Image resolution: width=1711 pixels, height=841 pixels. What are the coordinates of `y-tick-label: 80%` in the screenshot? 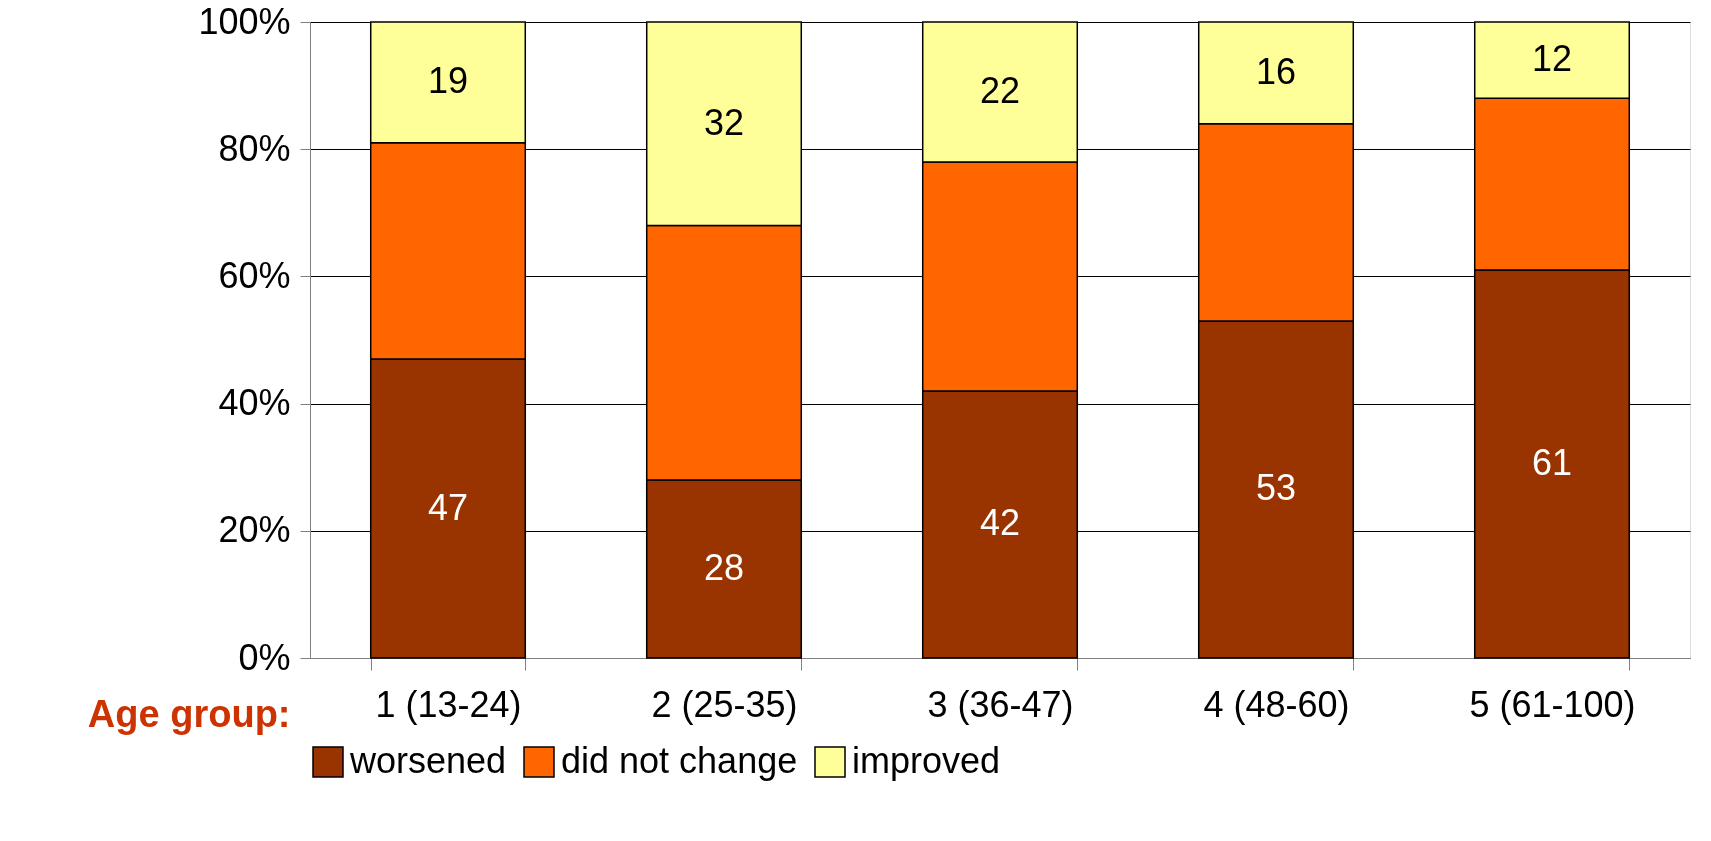 It's located at (254, 148).